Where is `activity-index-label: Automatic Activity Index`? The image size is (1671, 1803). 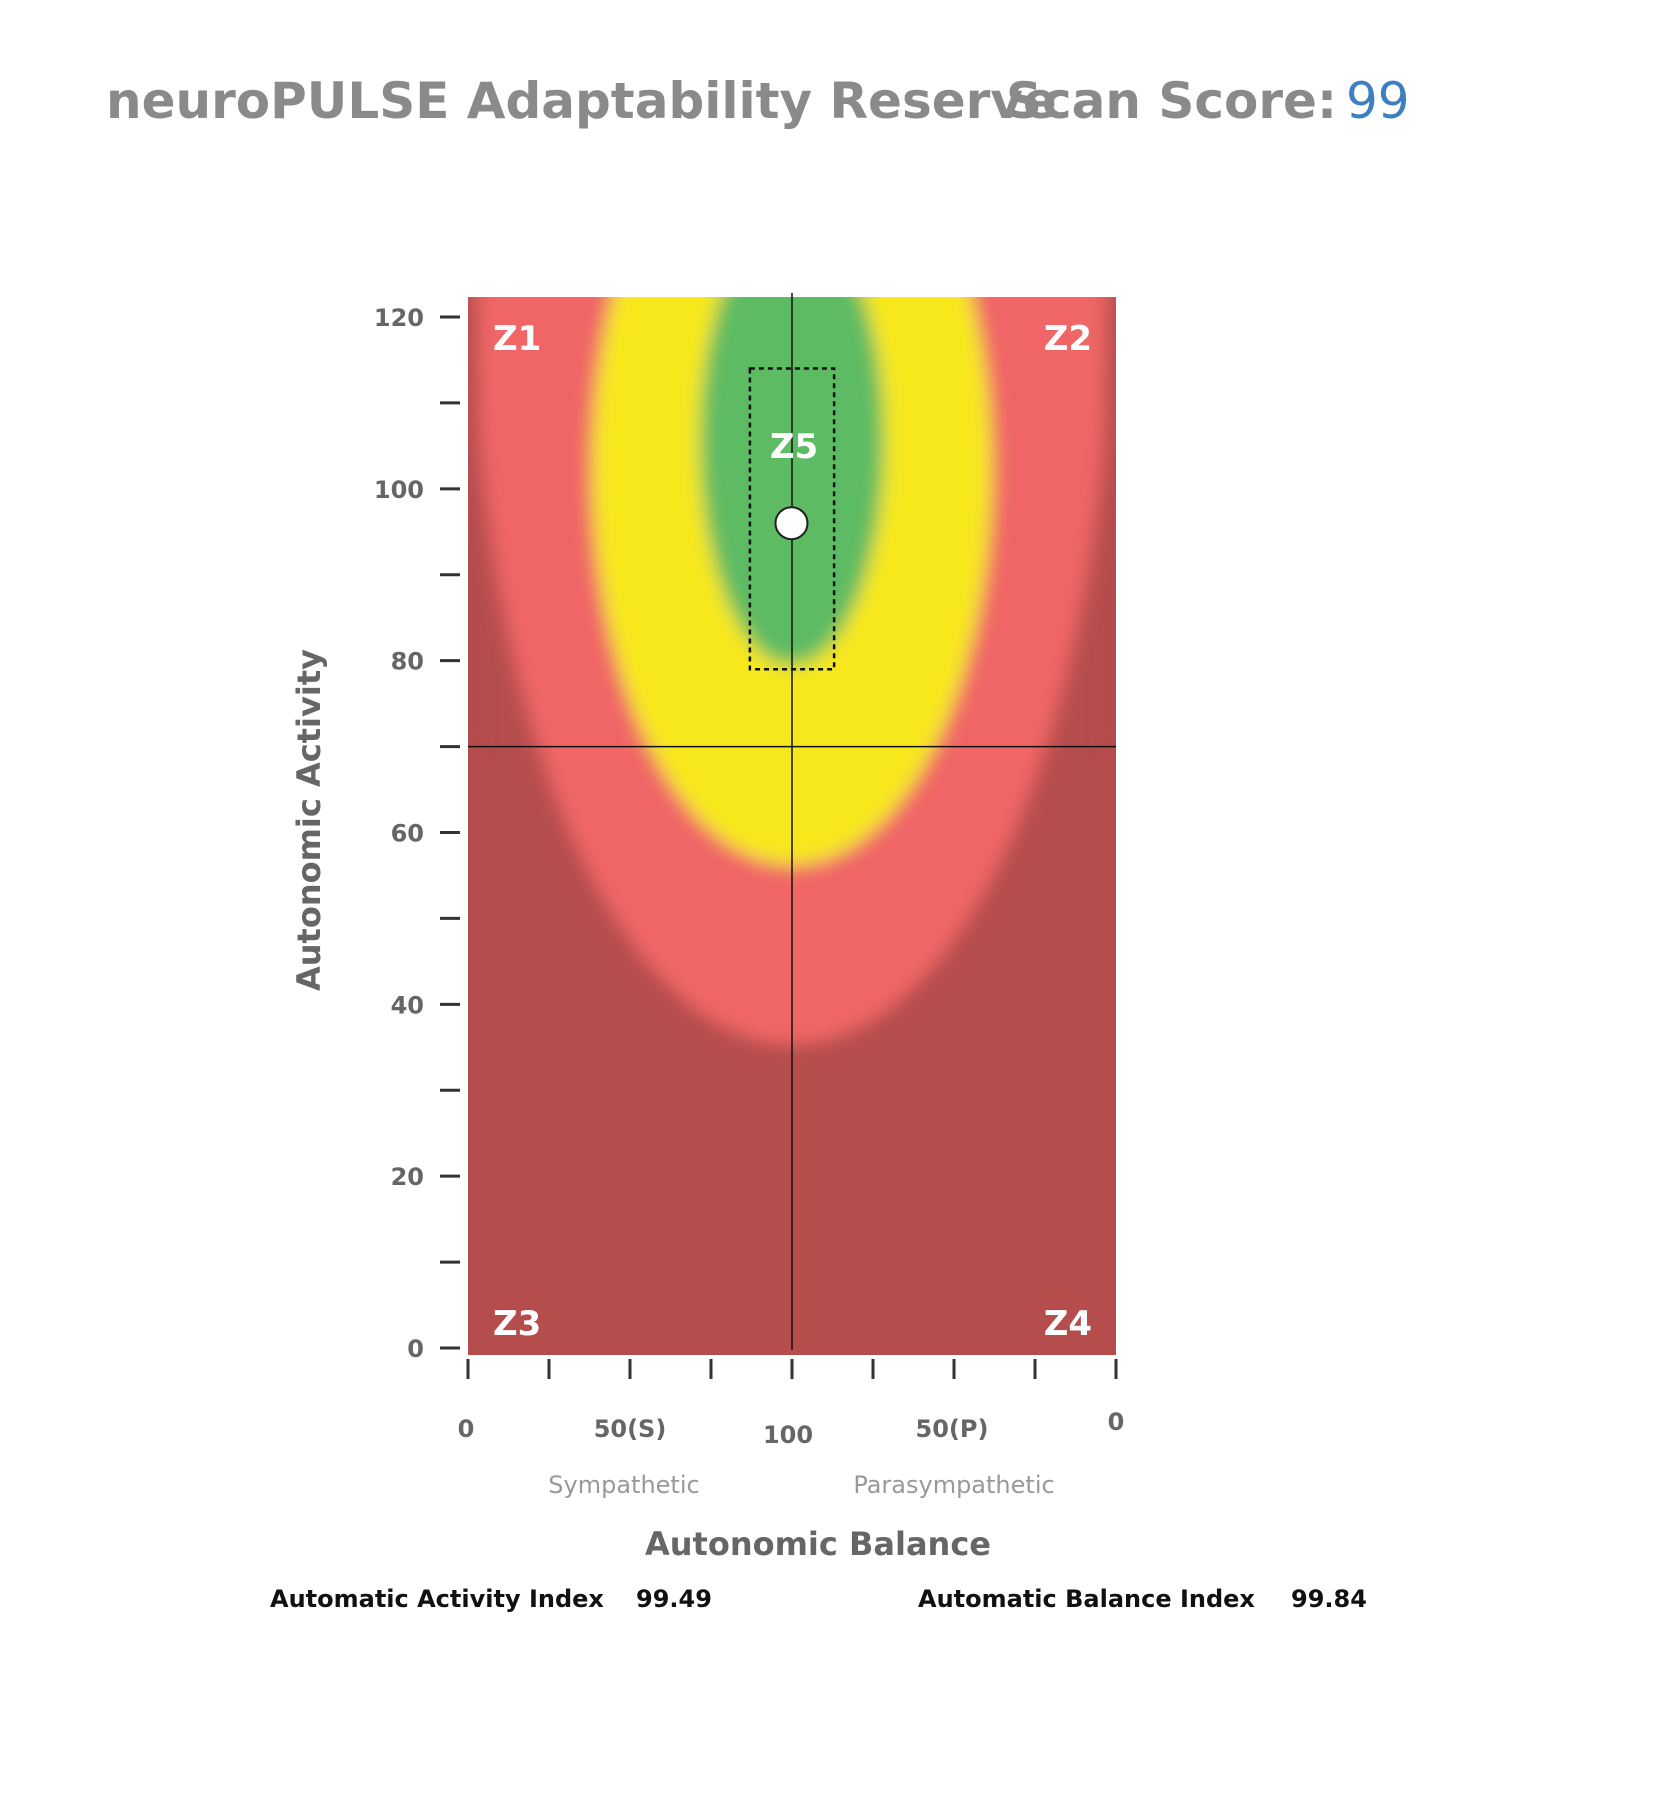 activity-index-label: Automatic Activity Index is located at coordinates (437, 1599).